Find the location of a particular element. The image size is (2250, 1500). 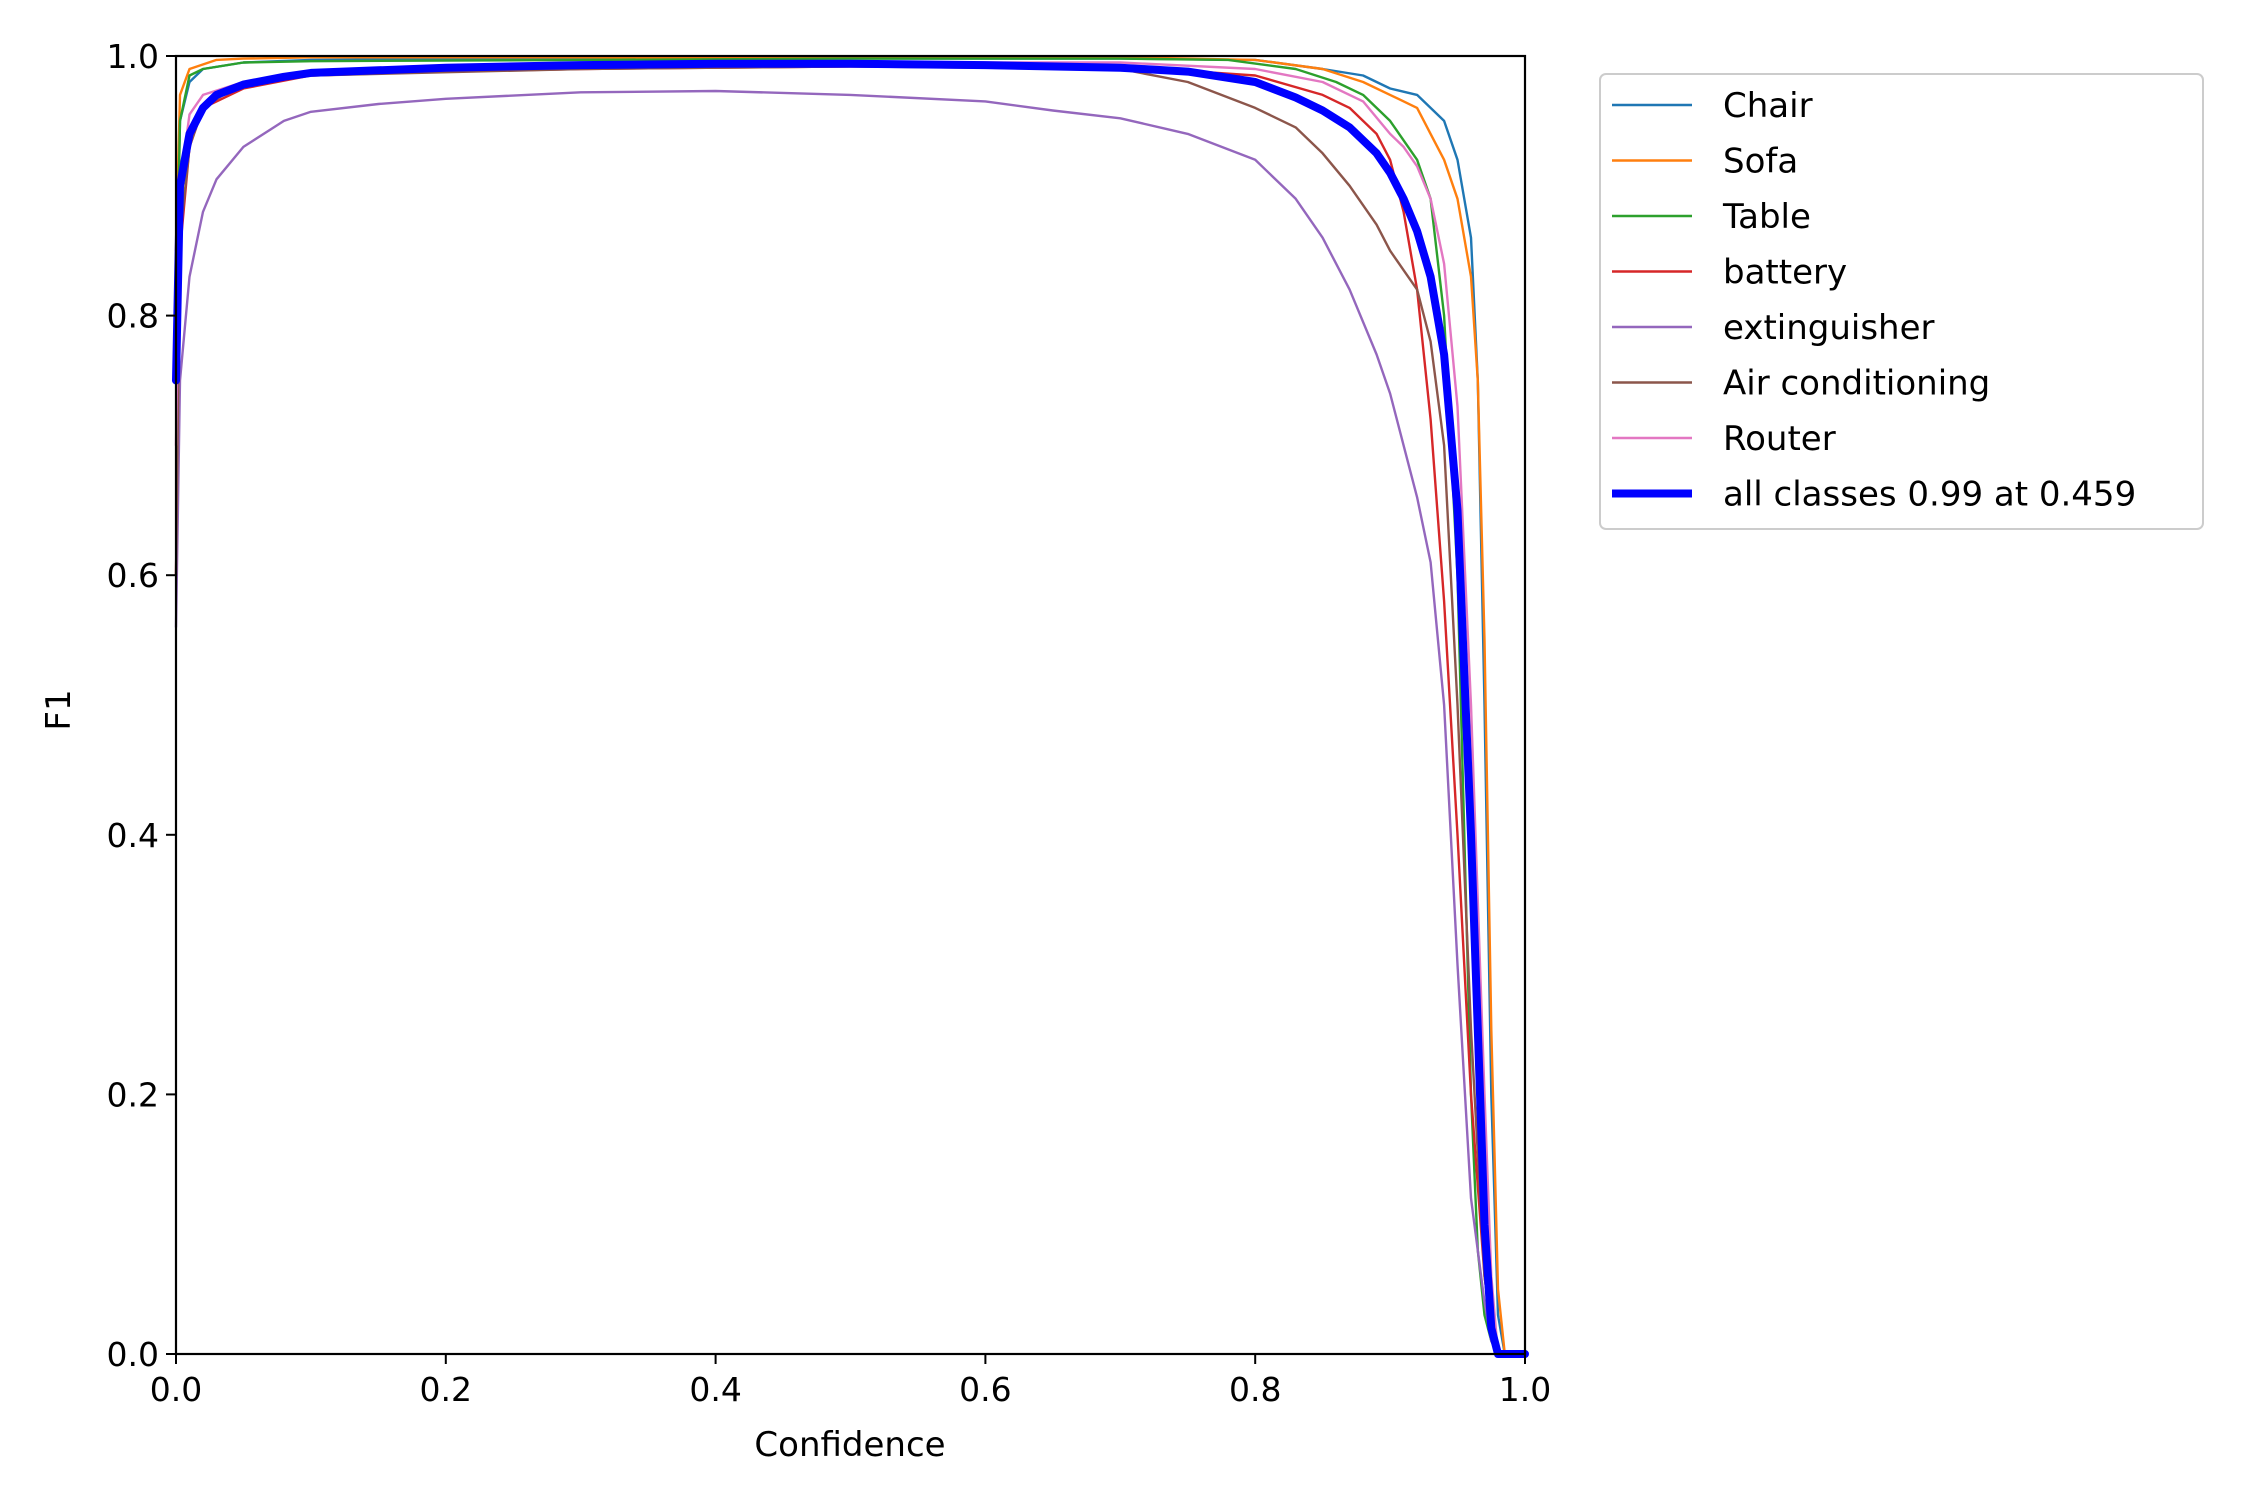

y-tick-label: 0.2 is located at coordinates (133, 1094).